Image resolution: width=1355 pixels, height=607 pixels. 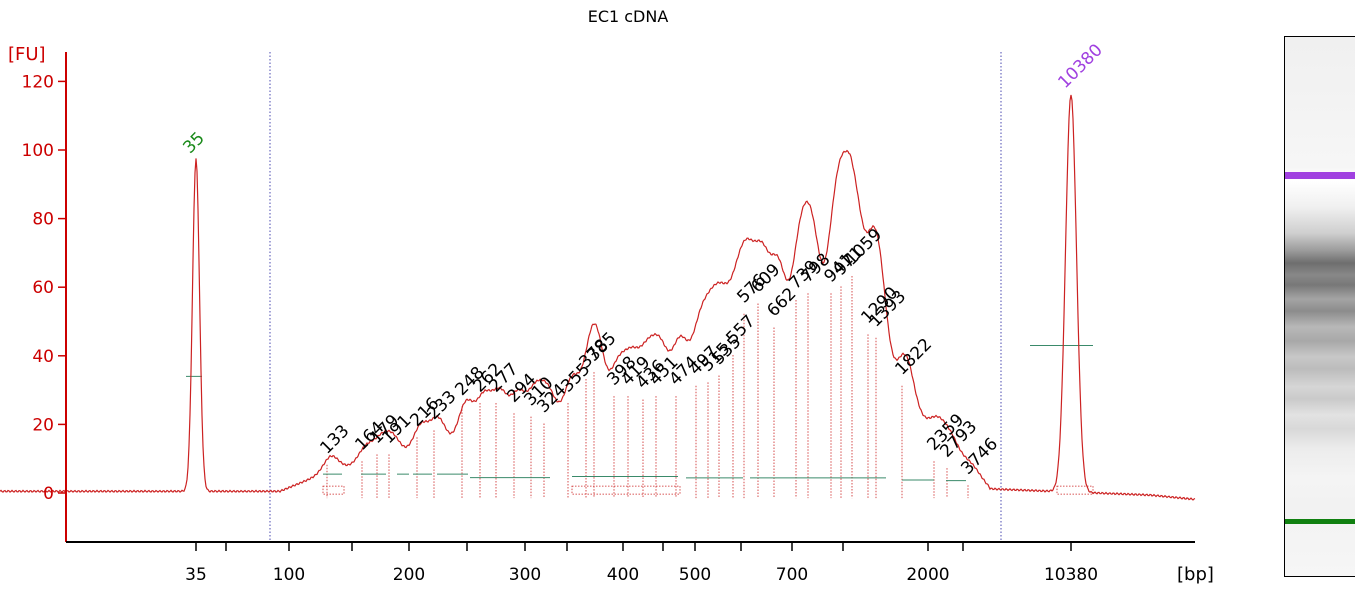 I want to click on peak-label: 1822, so click(x=913, y=357).